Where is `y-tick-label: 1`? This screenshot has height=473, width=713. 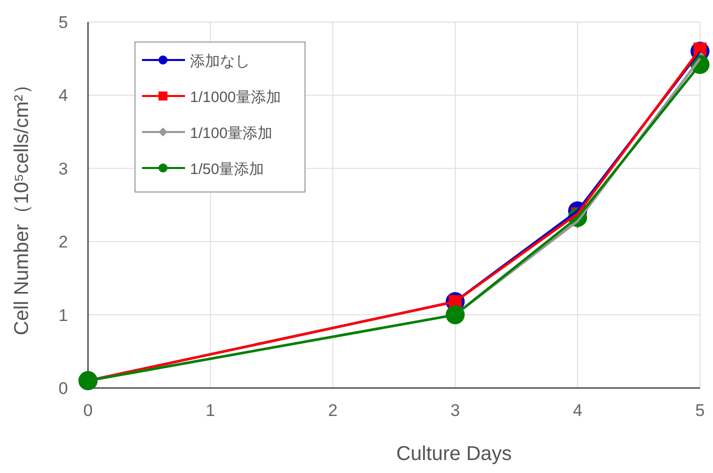
y-tick-label: 1 is located at coordinates (63, 315).